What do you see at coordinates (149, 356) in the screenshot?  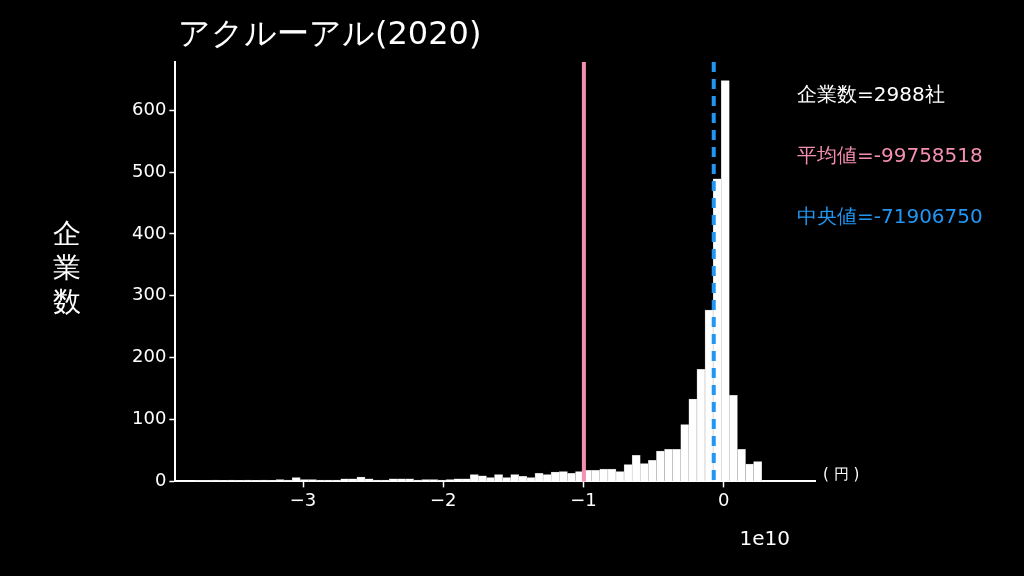 I see `y-tick-label: 200` at bounding box center [149, 356].